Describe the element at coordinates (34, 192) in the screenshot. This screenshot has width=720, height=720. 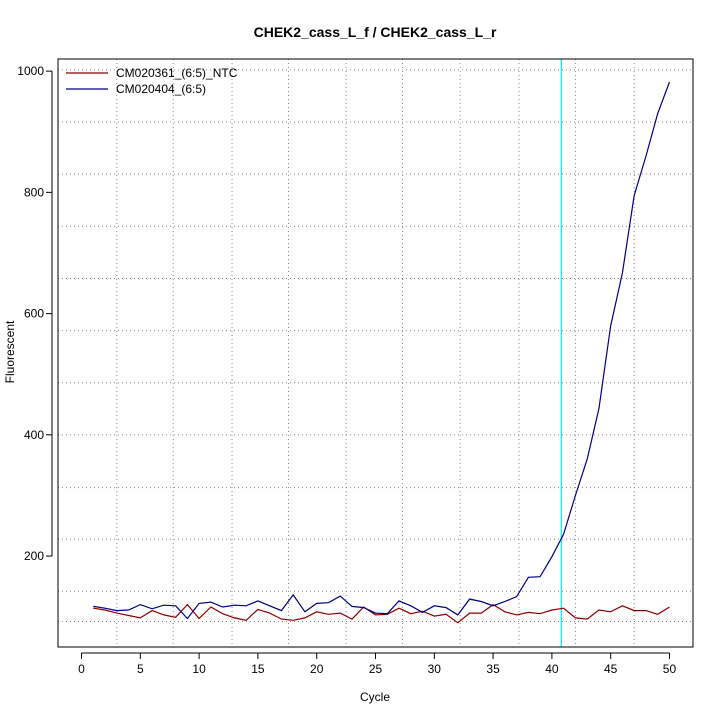
I see `y-tick-label: 800` at that location.